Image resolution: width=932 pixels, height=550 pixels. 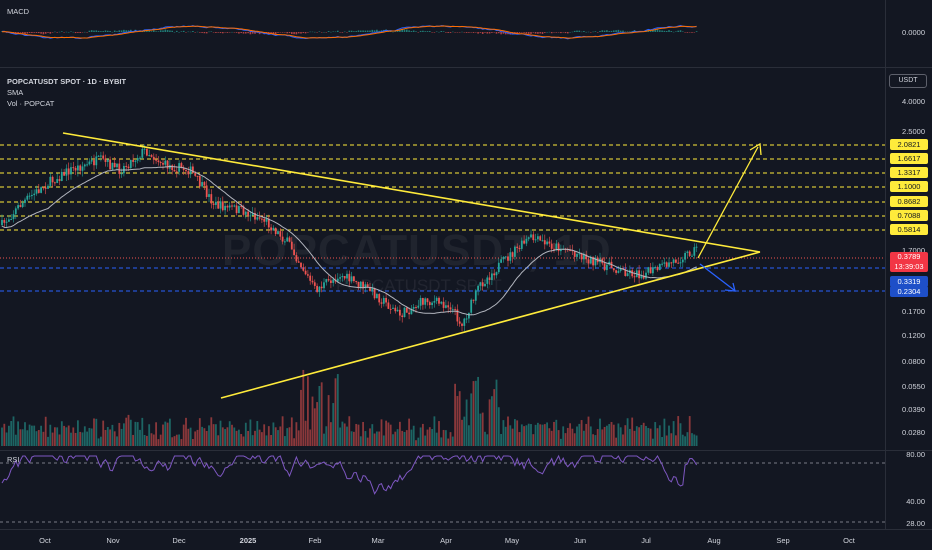 I want to click on rsi-axis-label: 80.00, so click(x=915, y=454).